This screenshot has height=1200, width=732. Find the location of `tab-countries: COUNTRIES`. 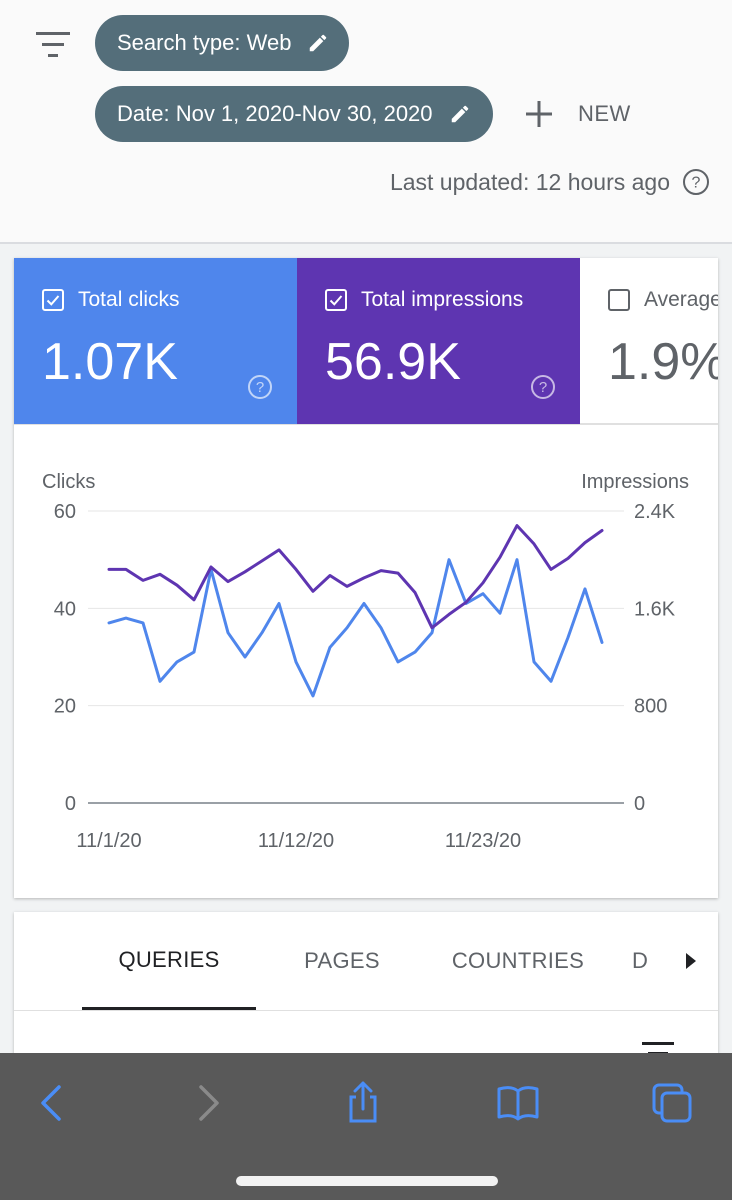

tab-countries: COUNTRIES is located at coordinates (518, 960).